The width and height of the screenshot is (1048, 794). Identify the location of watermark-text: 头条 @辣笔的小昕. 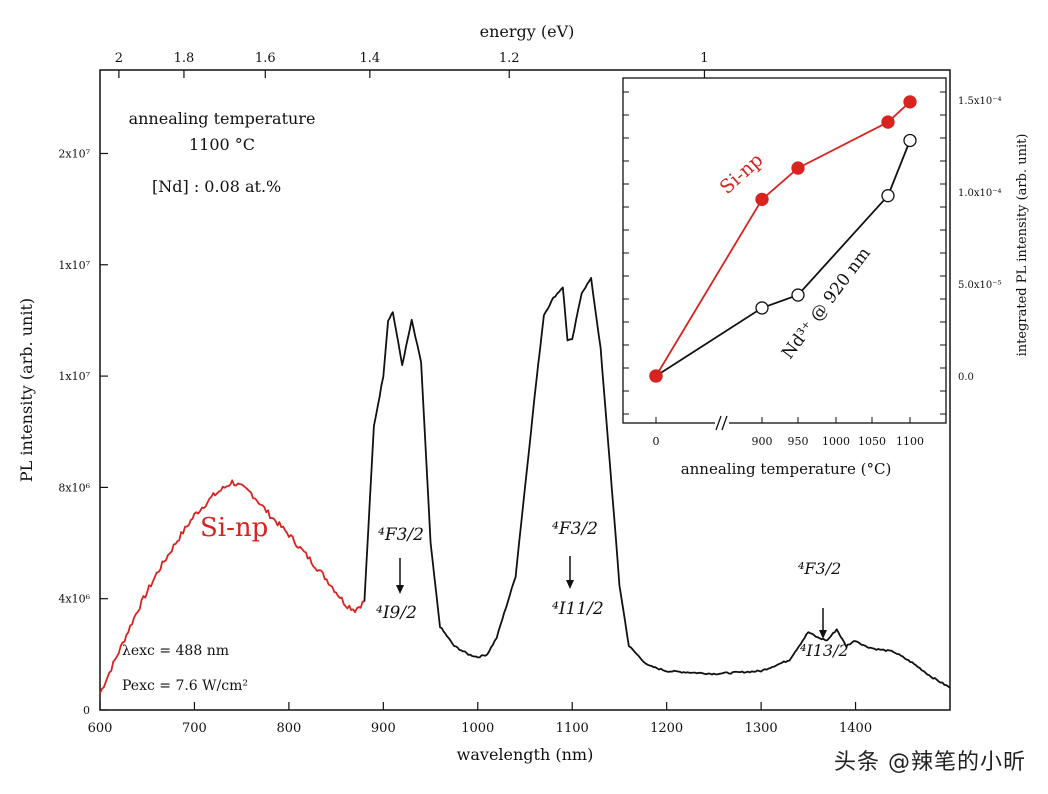
(930, 762).